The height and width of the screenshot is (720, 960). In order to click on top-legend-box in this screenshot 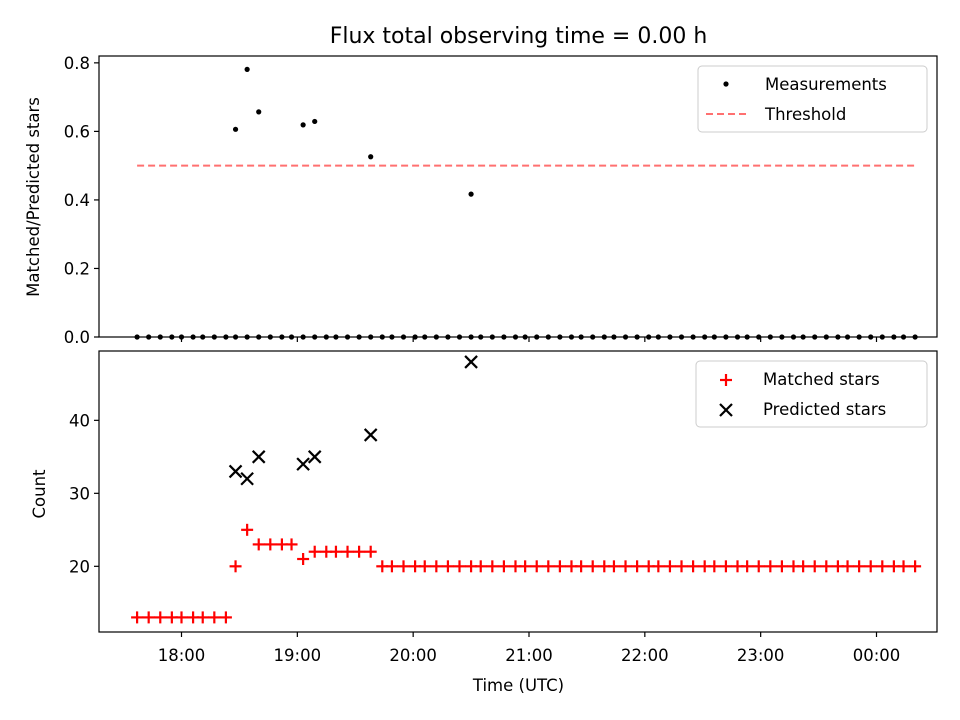, I will do `click(812, 99)`.